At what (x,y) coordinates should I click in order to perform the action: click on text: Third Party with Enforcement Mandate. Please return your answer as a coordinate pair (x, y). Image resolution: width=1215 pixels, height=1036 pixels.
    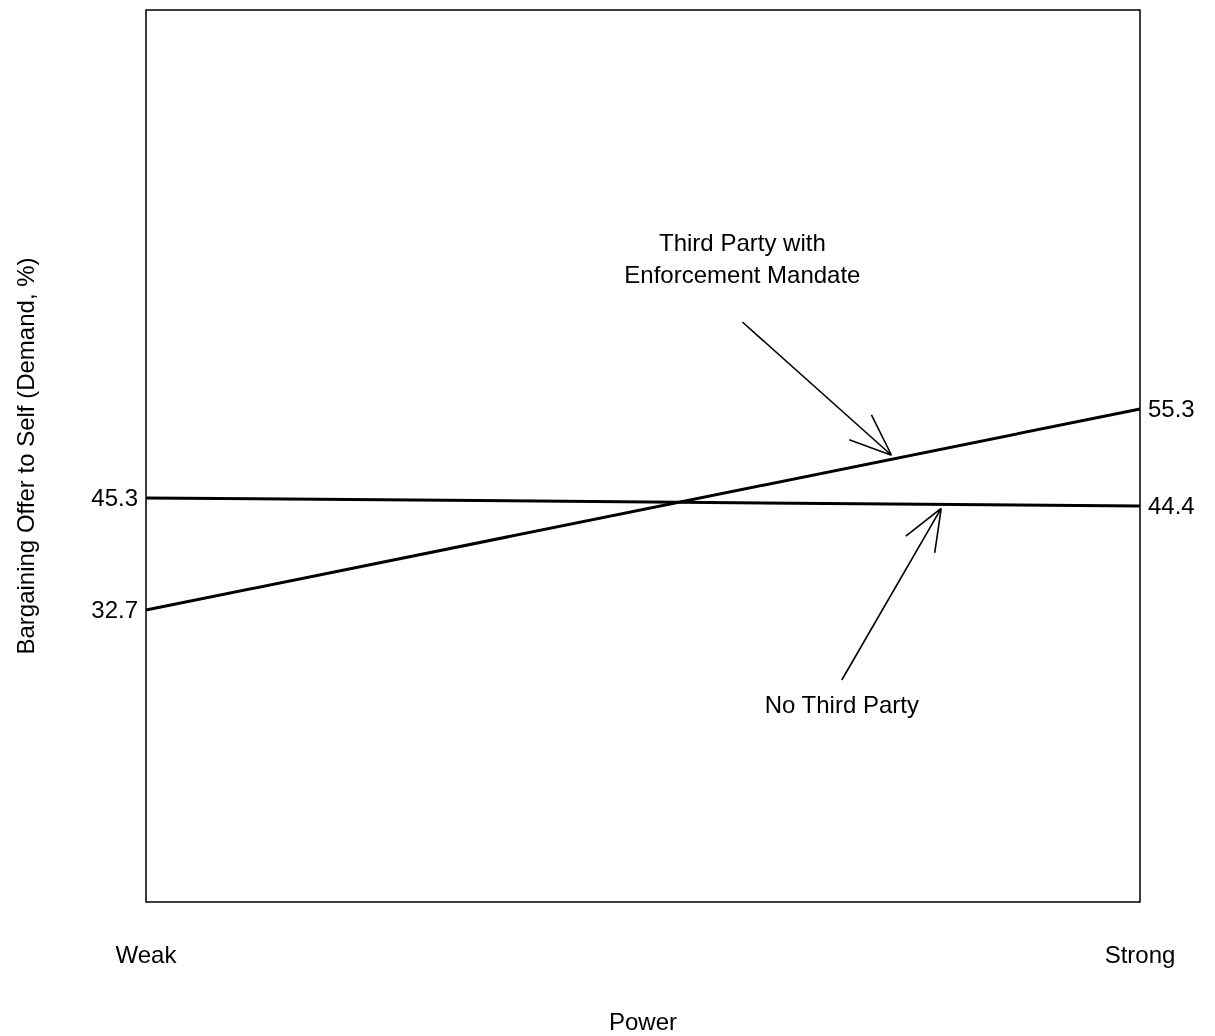
    Looking at the image, I should click on (742, 258).